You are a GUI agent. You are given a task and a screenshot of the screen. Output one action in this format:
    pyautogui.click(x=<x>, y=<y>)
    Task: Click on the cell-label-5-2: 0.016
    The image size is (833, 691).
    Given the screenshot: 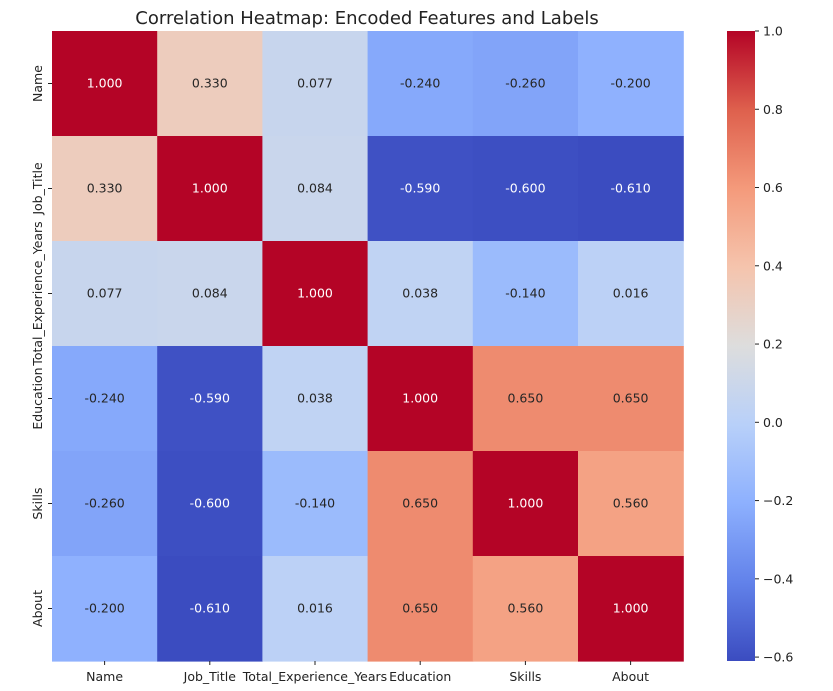 What is the action you would take?
    pyautogui.click(x=315, y=608)
    